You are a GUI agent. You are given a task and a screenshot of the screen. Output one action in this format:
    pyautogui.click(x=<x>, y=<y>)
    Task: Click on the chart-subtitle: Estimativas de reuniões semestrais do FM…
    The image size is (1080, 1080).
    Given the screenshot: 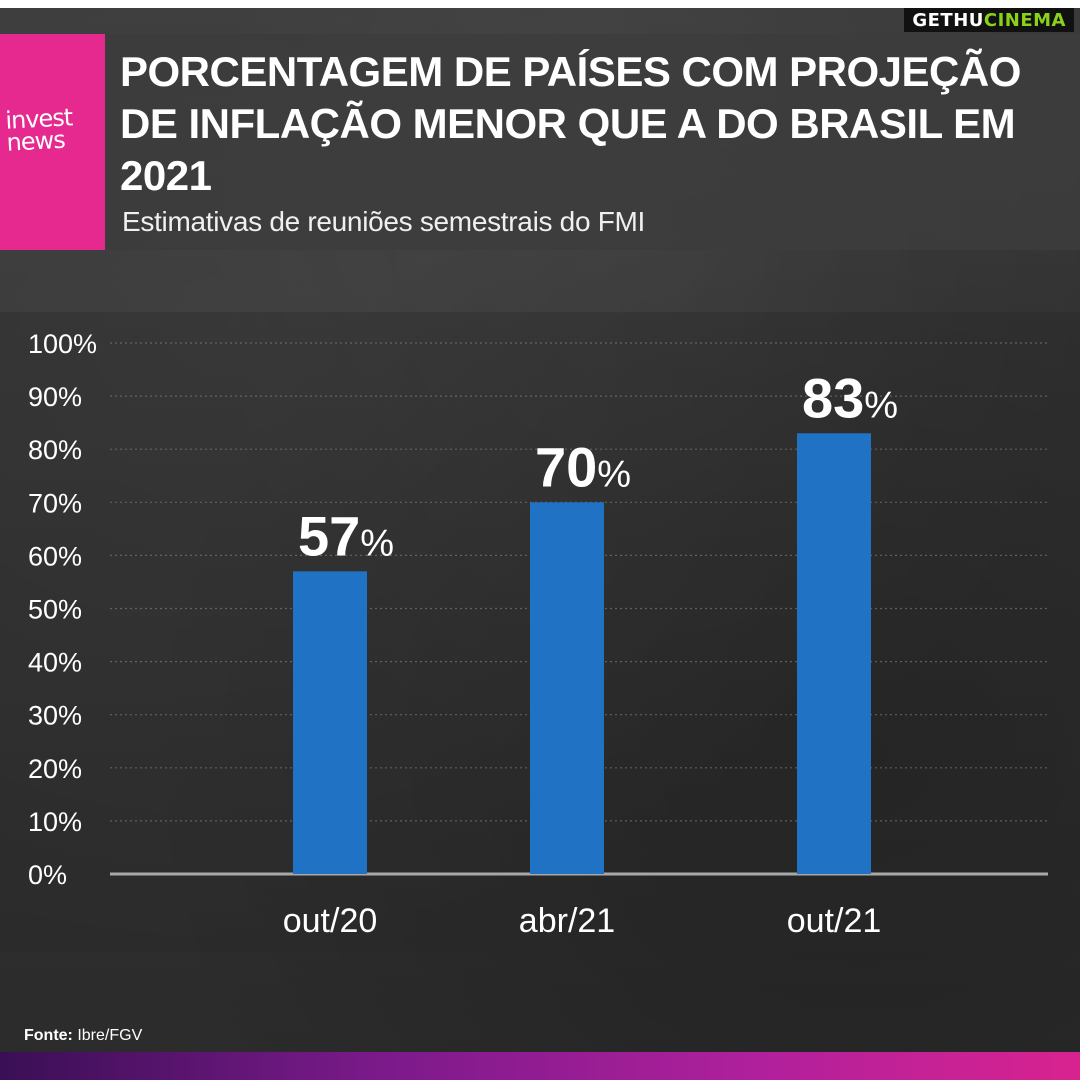 What is the action you would take?
    pyautogui.click(x=384, y=221)
    